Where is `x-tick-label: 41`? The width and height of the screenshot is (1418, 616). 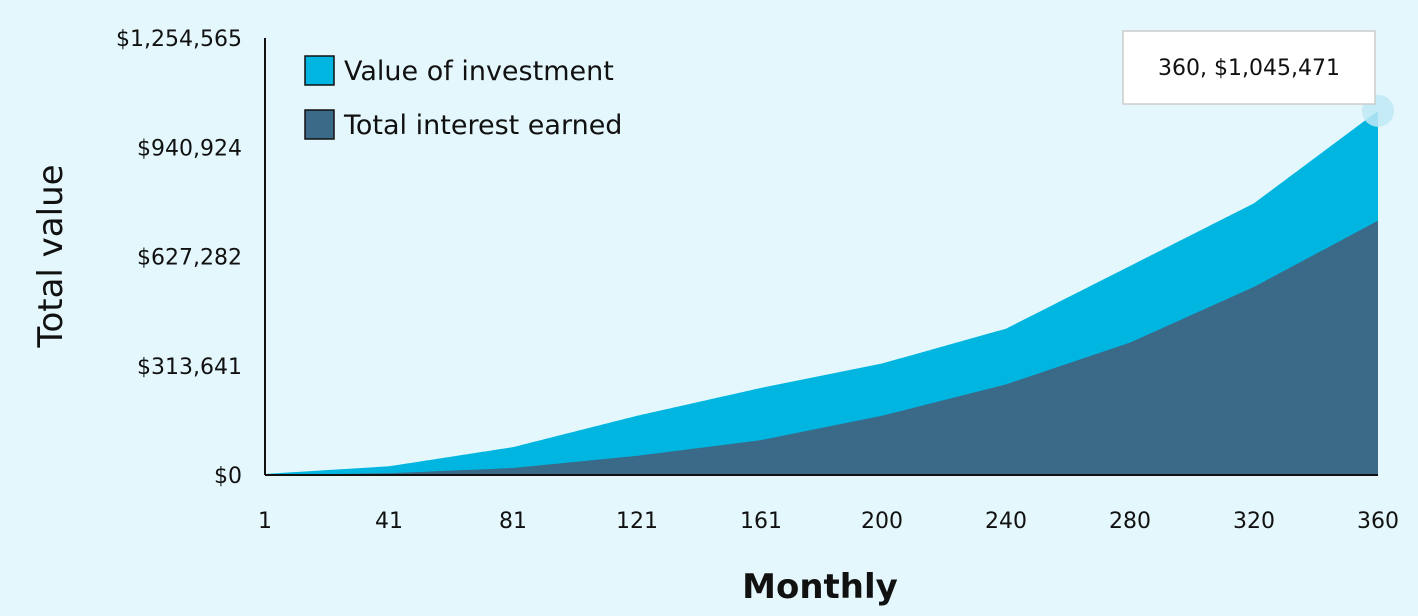 x-tick-label: 41 is located at coordinates (389, 521).